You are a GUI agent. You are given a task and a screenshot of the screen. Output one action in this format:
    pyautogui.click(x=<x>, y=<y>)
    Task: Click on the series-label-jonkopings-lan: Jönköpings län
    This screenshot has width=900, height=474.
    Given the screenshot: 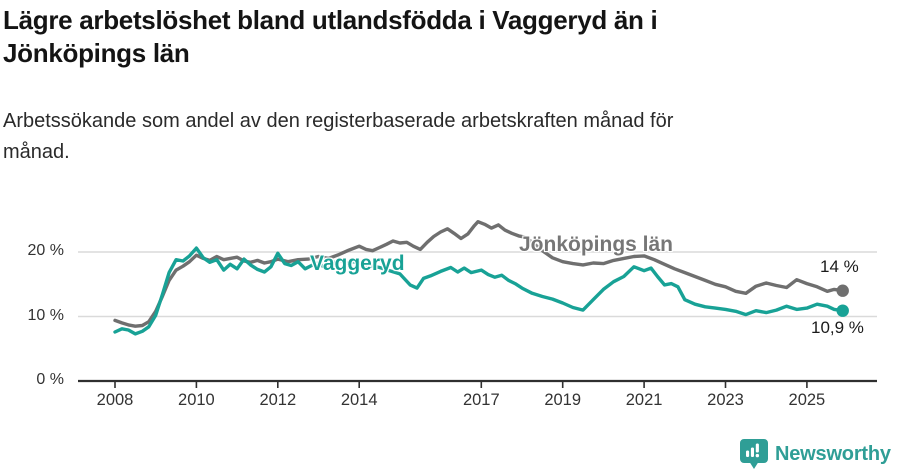 What is the action you would take?
    pyautogui.click(x=596, y=244)
    